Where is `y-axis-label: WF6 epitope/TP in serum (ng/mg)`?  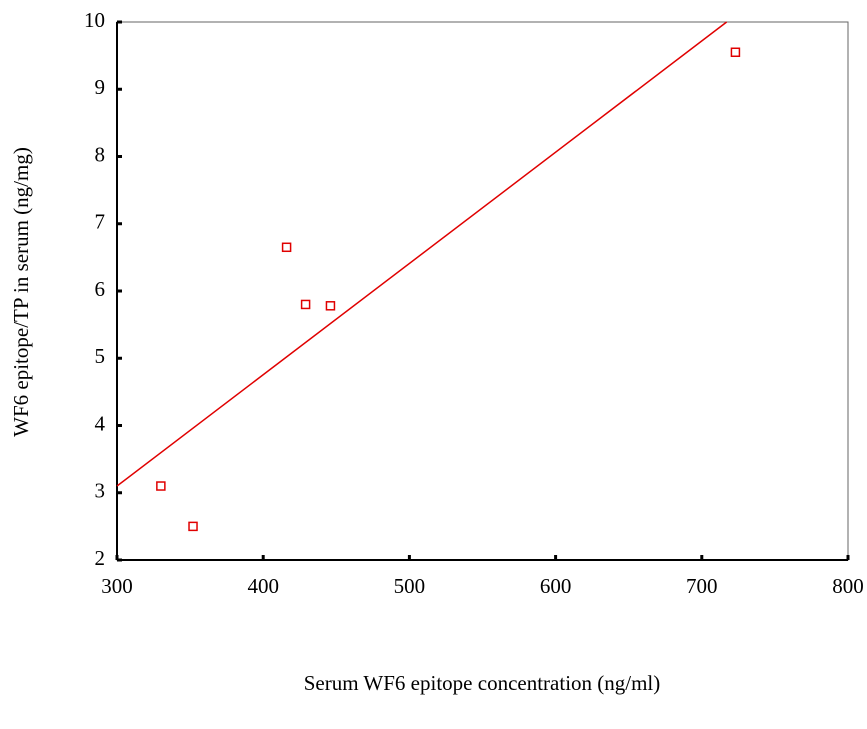 y-axis-label: WF6 epitope/TP in serum (ng/mg) is located at coordinates (21, 292).